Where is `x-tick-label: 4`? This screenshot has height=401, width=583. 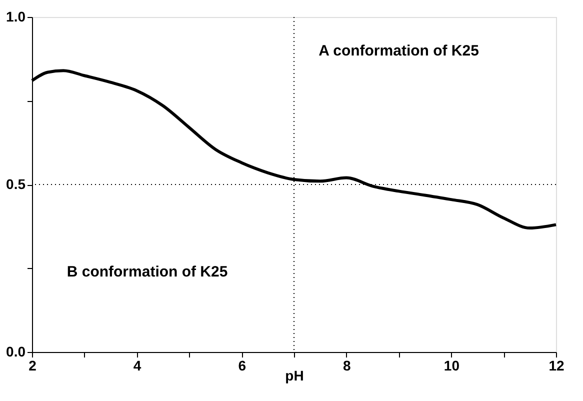
x-tick-label: 4 is located at coordinates (137, 366).